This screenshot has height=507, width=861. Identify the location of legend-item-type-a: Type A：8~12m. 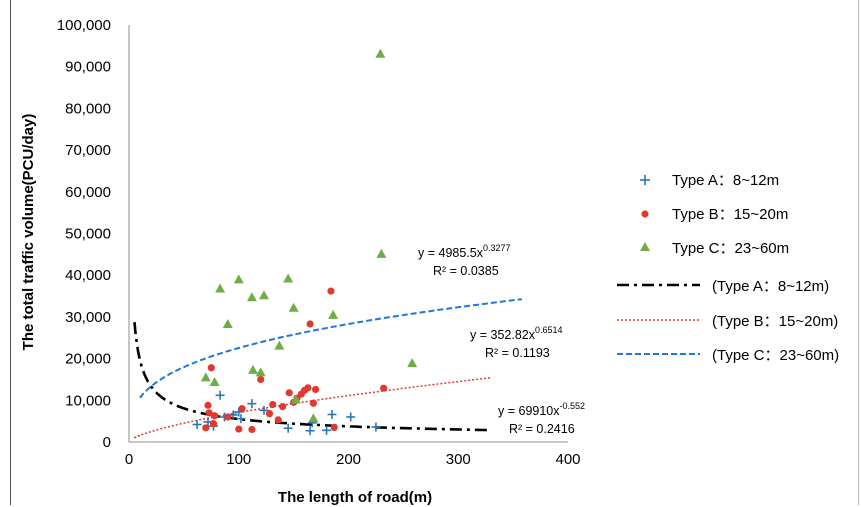
(709, 180).